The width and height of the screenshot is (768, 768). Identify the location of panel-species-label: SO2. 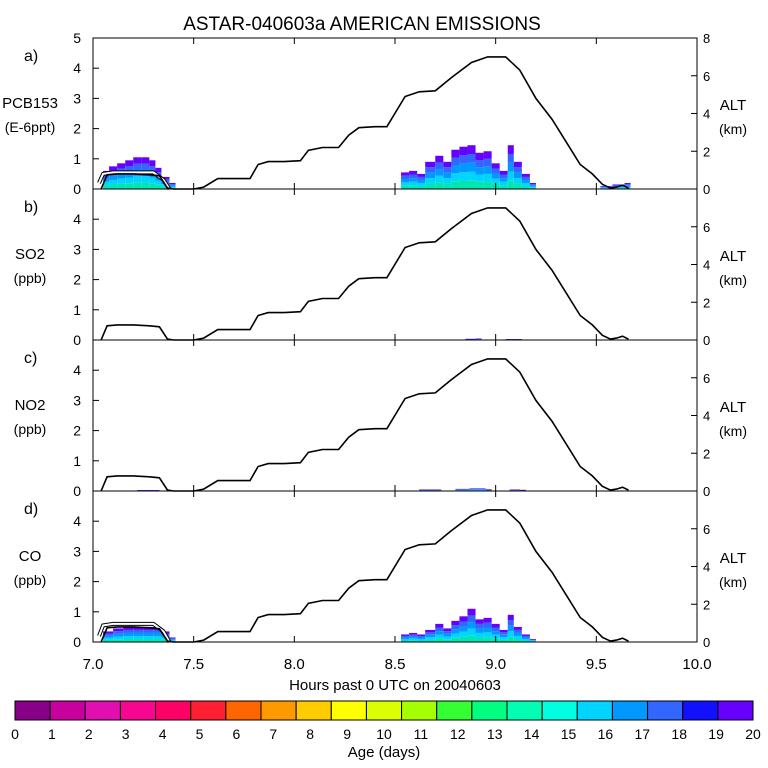
(30, 254).